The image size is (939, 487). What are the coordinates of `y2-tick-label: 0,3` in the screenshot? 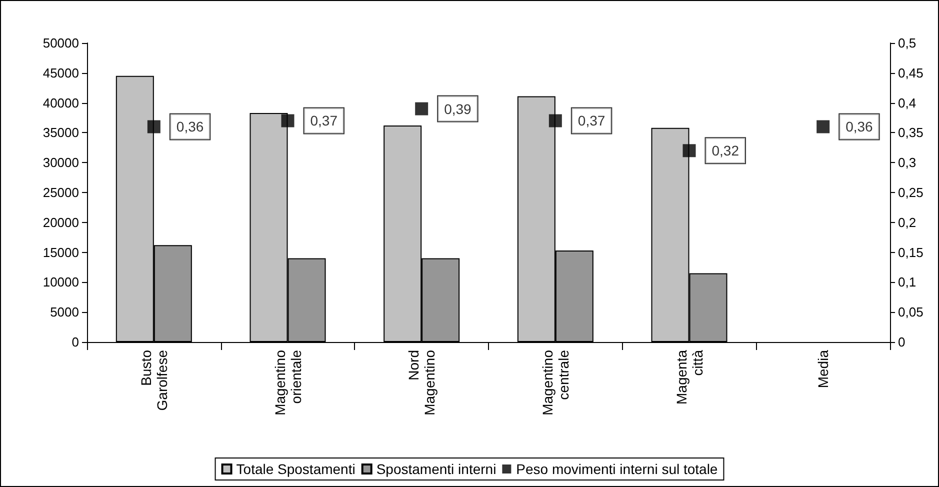 It's located at (907, 162).